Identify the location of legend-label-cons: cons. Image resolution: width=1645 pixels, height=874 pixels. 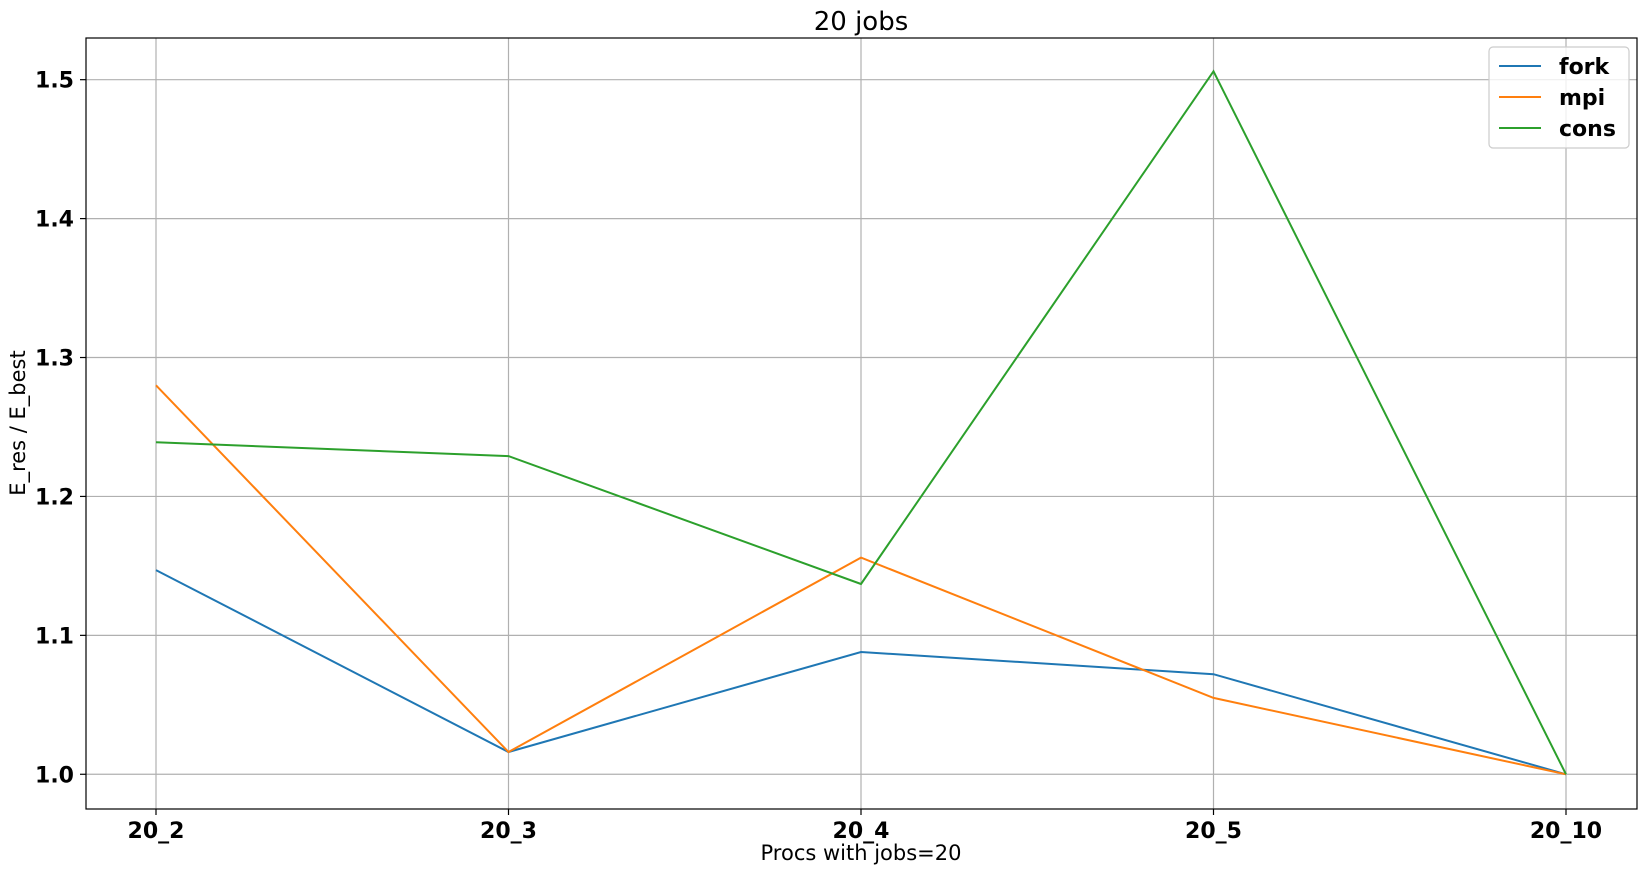
(1587, 129).